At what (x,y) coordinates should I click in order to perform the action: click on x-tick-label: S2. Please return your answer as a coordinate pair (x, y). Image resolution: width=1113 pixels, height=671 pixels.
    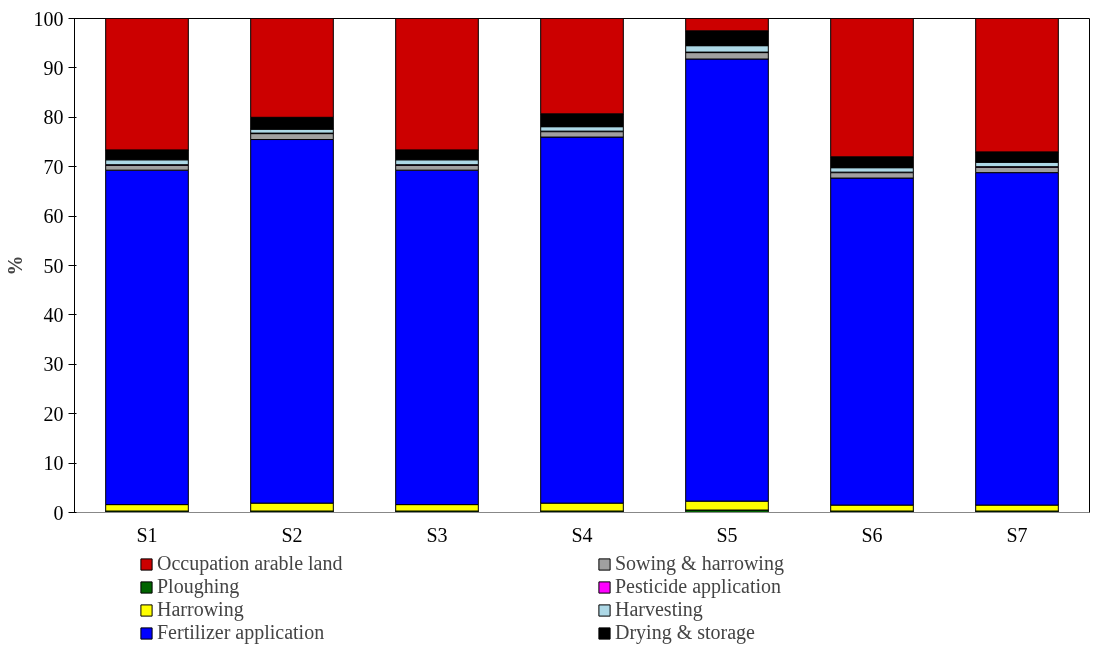
    Looking at the image, I should click on (292, 534).